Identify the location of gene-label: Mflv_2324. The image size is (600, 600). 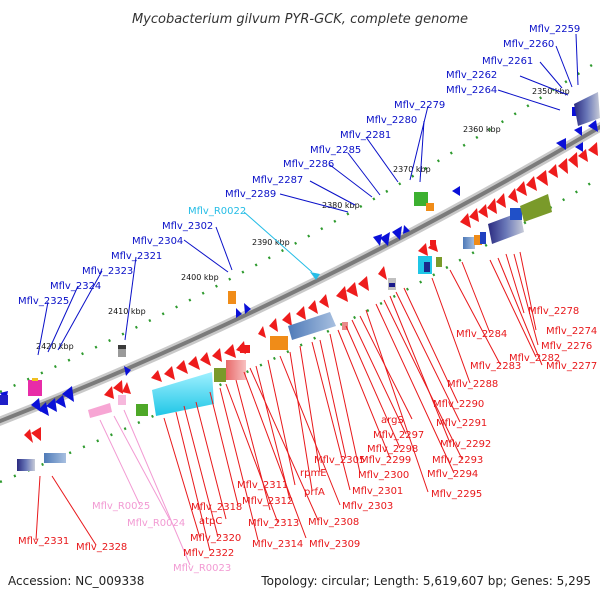
(75, 286).